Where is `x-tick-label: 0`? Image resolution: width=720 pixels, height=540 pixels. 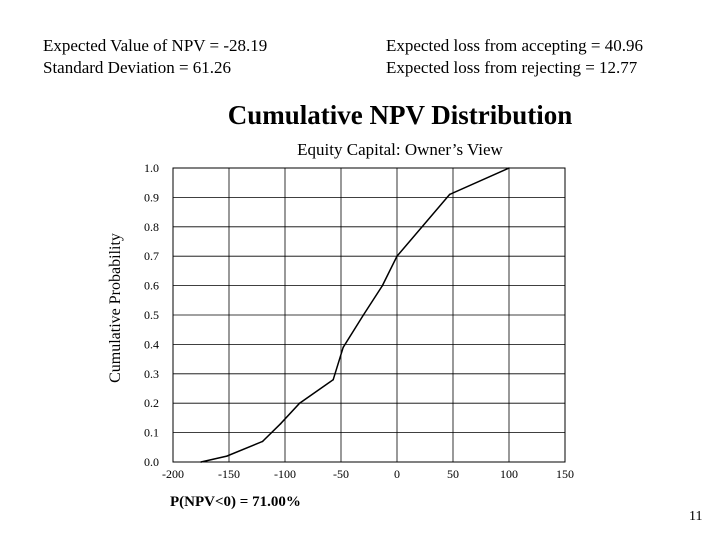
x-tick-label: 0 is located at coordinates (397, 474).